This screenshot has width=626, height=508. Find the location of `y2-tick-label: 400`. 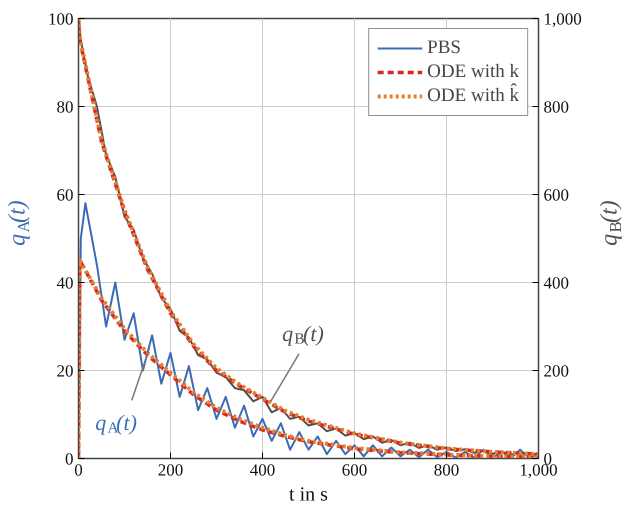

y2-tick-label: 400 is located at coordinates (556, 283).